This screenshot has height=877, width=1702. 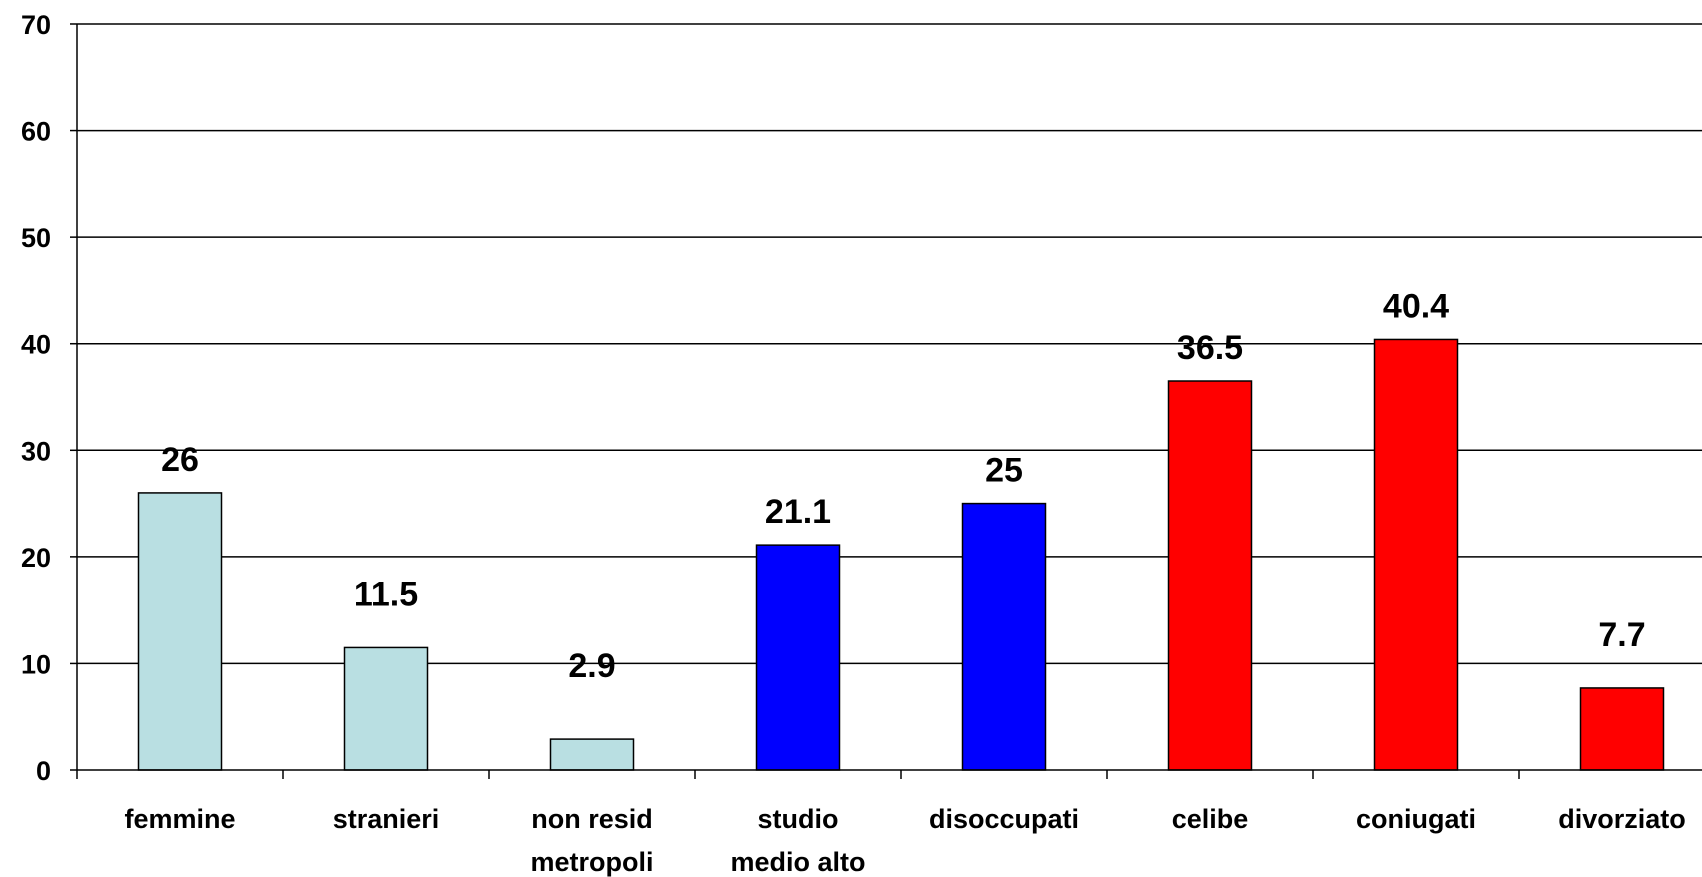 What do you see at coordinates (592, 819) in the screenshot?
I see `category-label: non resid` at bounding box center [592, 819].